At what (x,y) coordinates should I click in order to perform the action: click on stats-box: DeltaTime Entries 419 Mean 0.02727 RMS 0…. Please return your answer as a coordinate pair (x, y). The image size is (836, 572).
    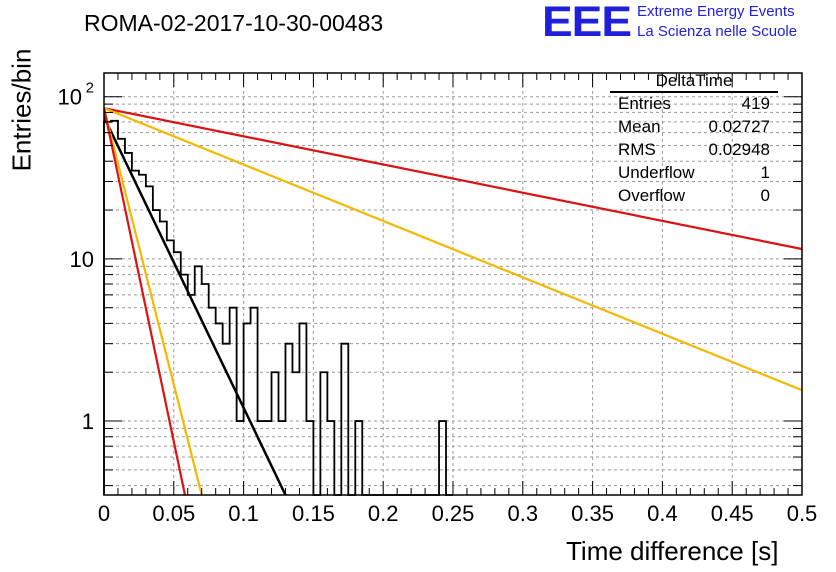
    Looking at the image, I should click on (694, 137).